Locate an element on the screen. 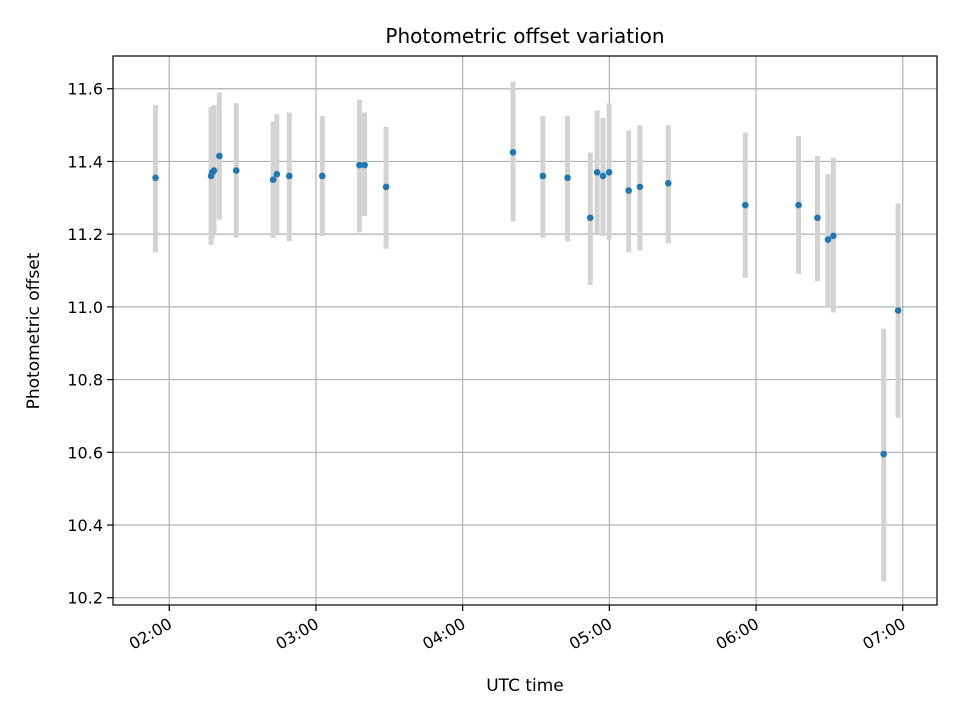 This screenshot has width=960, height=720. chart-title: Photometric offset variation is located at coordinates (524, 36).